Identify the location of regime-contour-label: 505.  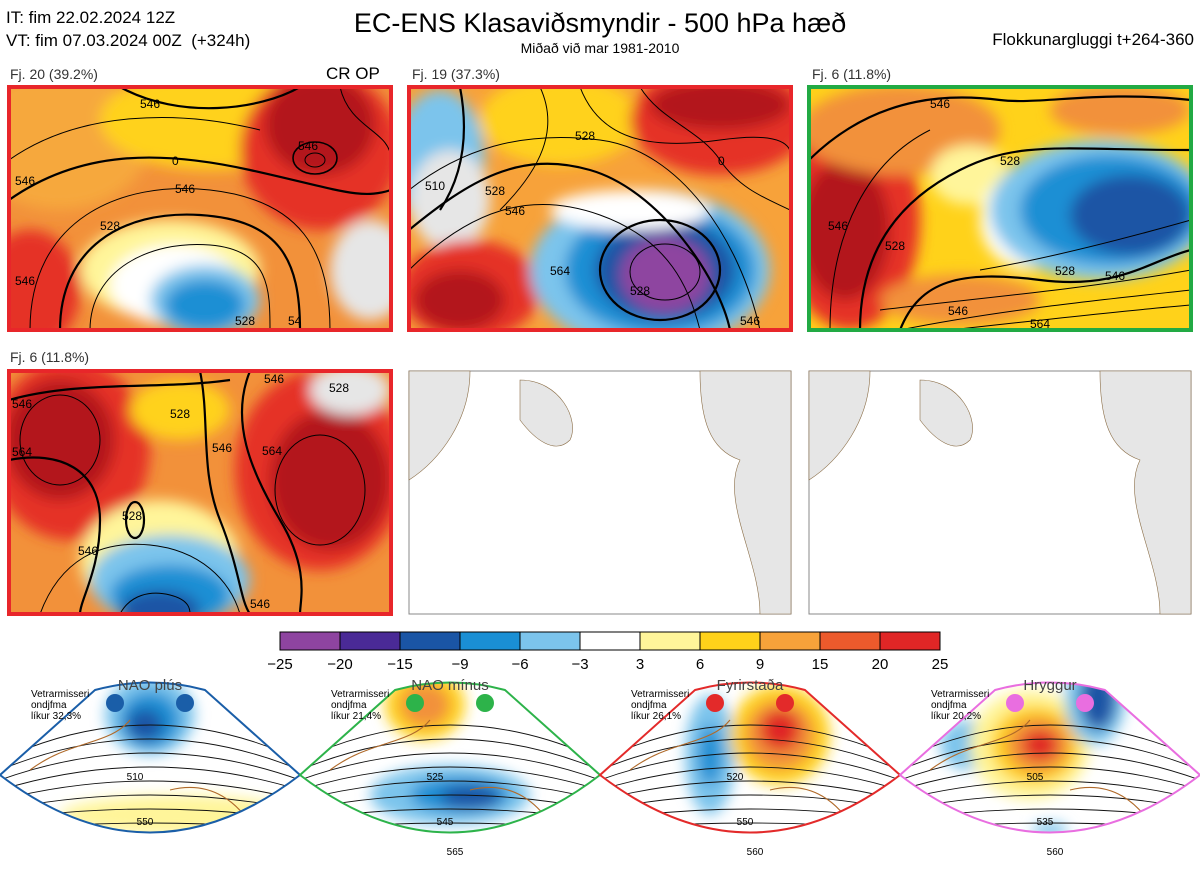
(1035, 777).